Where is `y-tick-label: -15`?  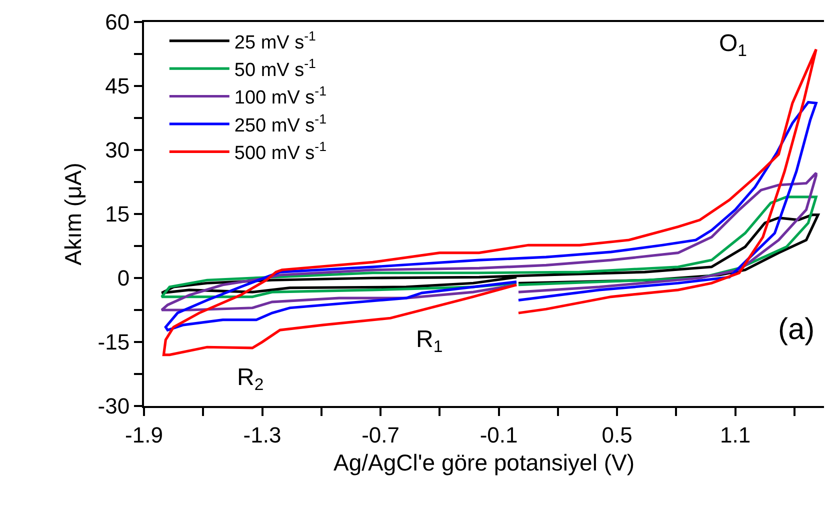
y-tick-label: -15 is located at coordinates (114, 342).